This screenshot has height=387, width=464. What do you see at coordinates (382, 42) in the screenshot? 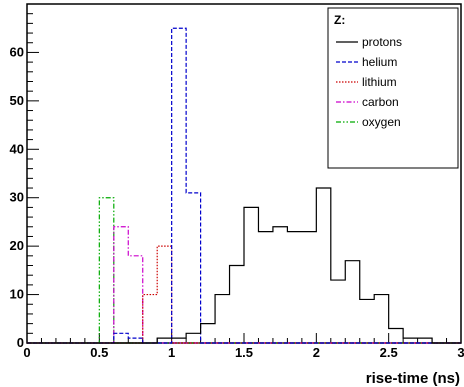
I see `legend-label-protons: protons` at bounding box center [382, 42].